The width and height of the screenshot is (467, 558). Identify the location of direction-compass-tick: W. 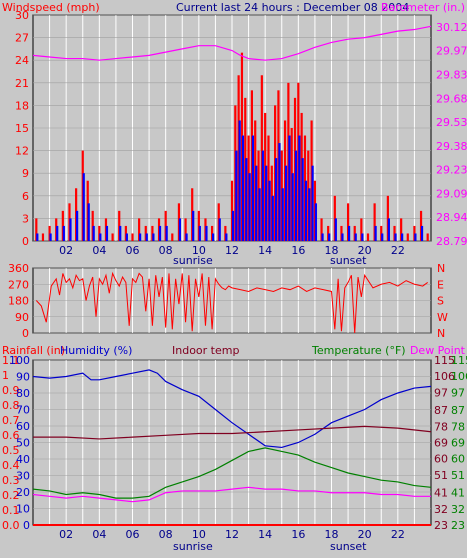
(442, 317).